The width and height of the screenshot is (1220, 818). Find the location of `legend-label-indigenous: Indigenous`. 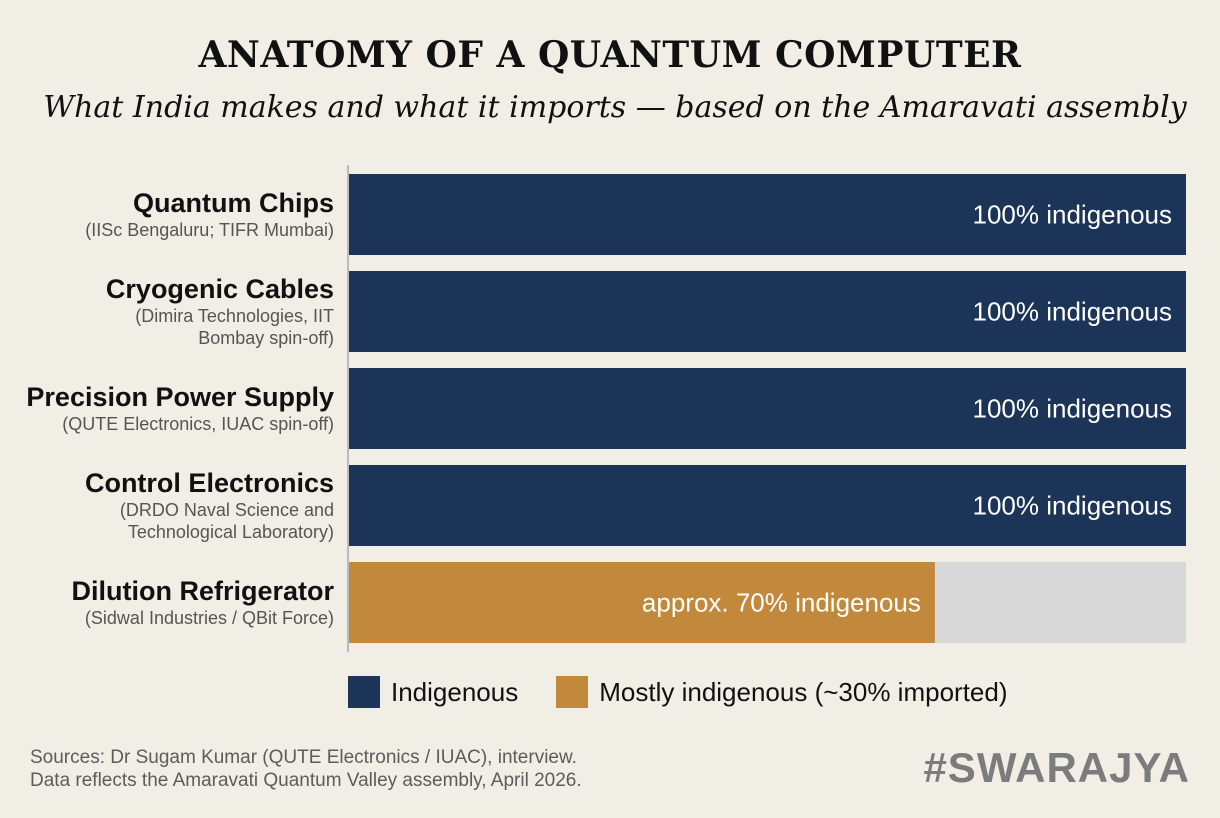

legend-label-indigenous: Indigenous is located at coordinates (455, 691).